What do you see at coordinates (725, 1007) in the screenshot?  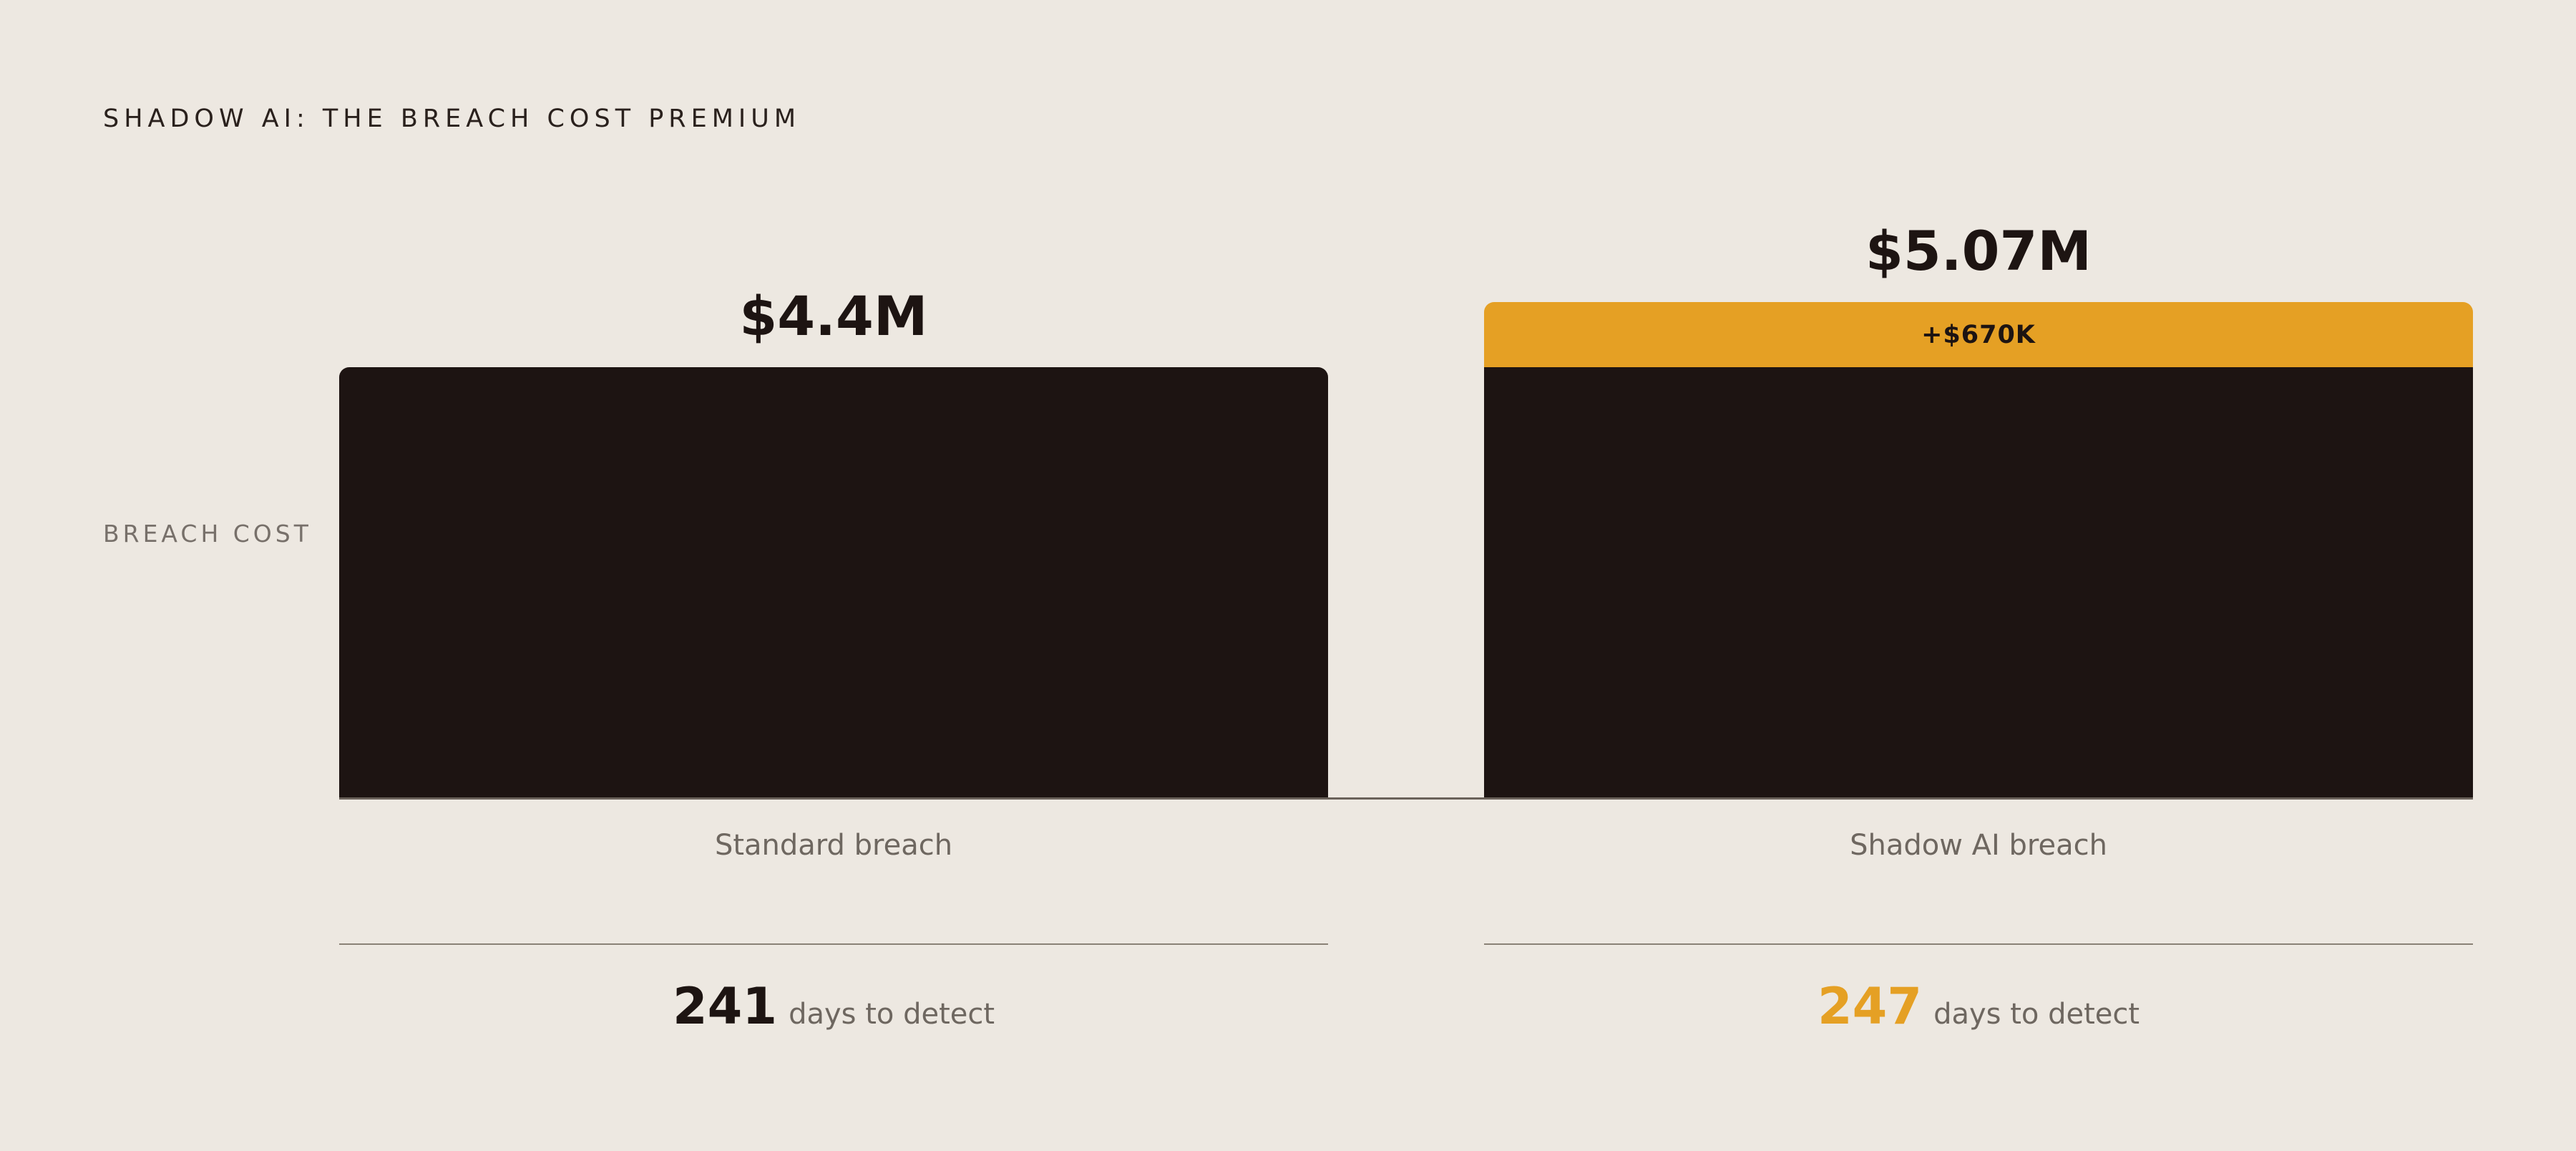 I see `days-value: 241` at bounding box center [725, 1007].